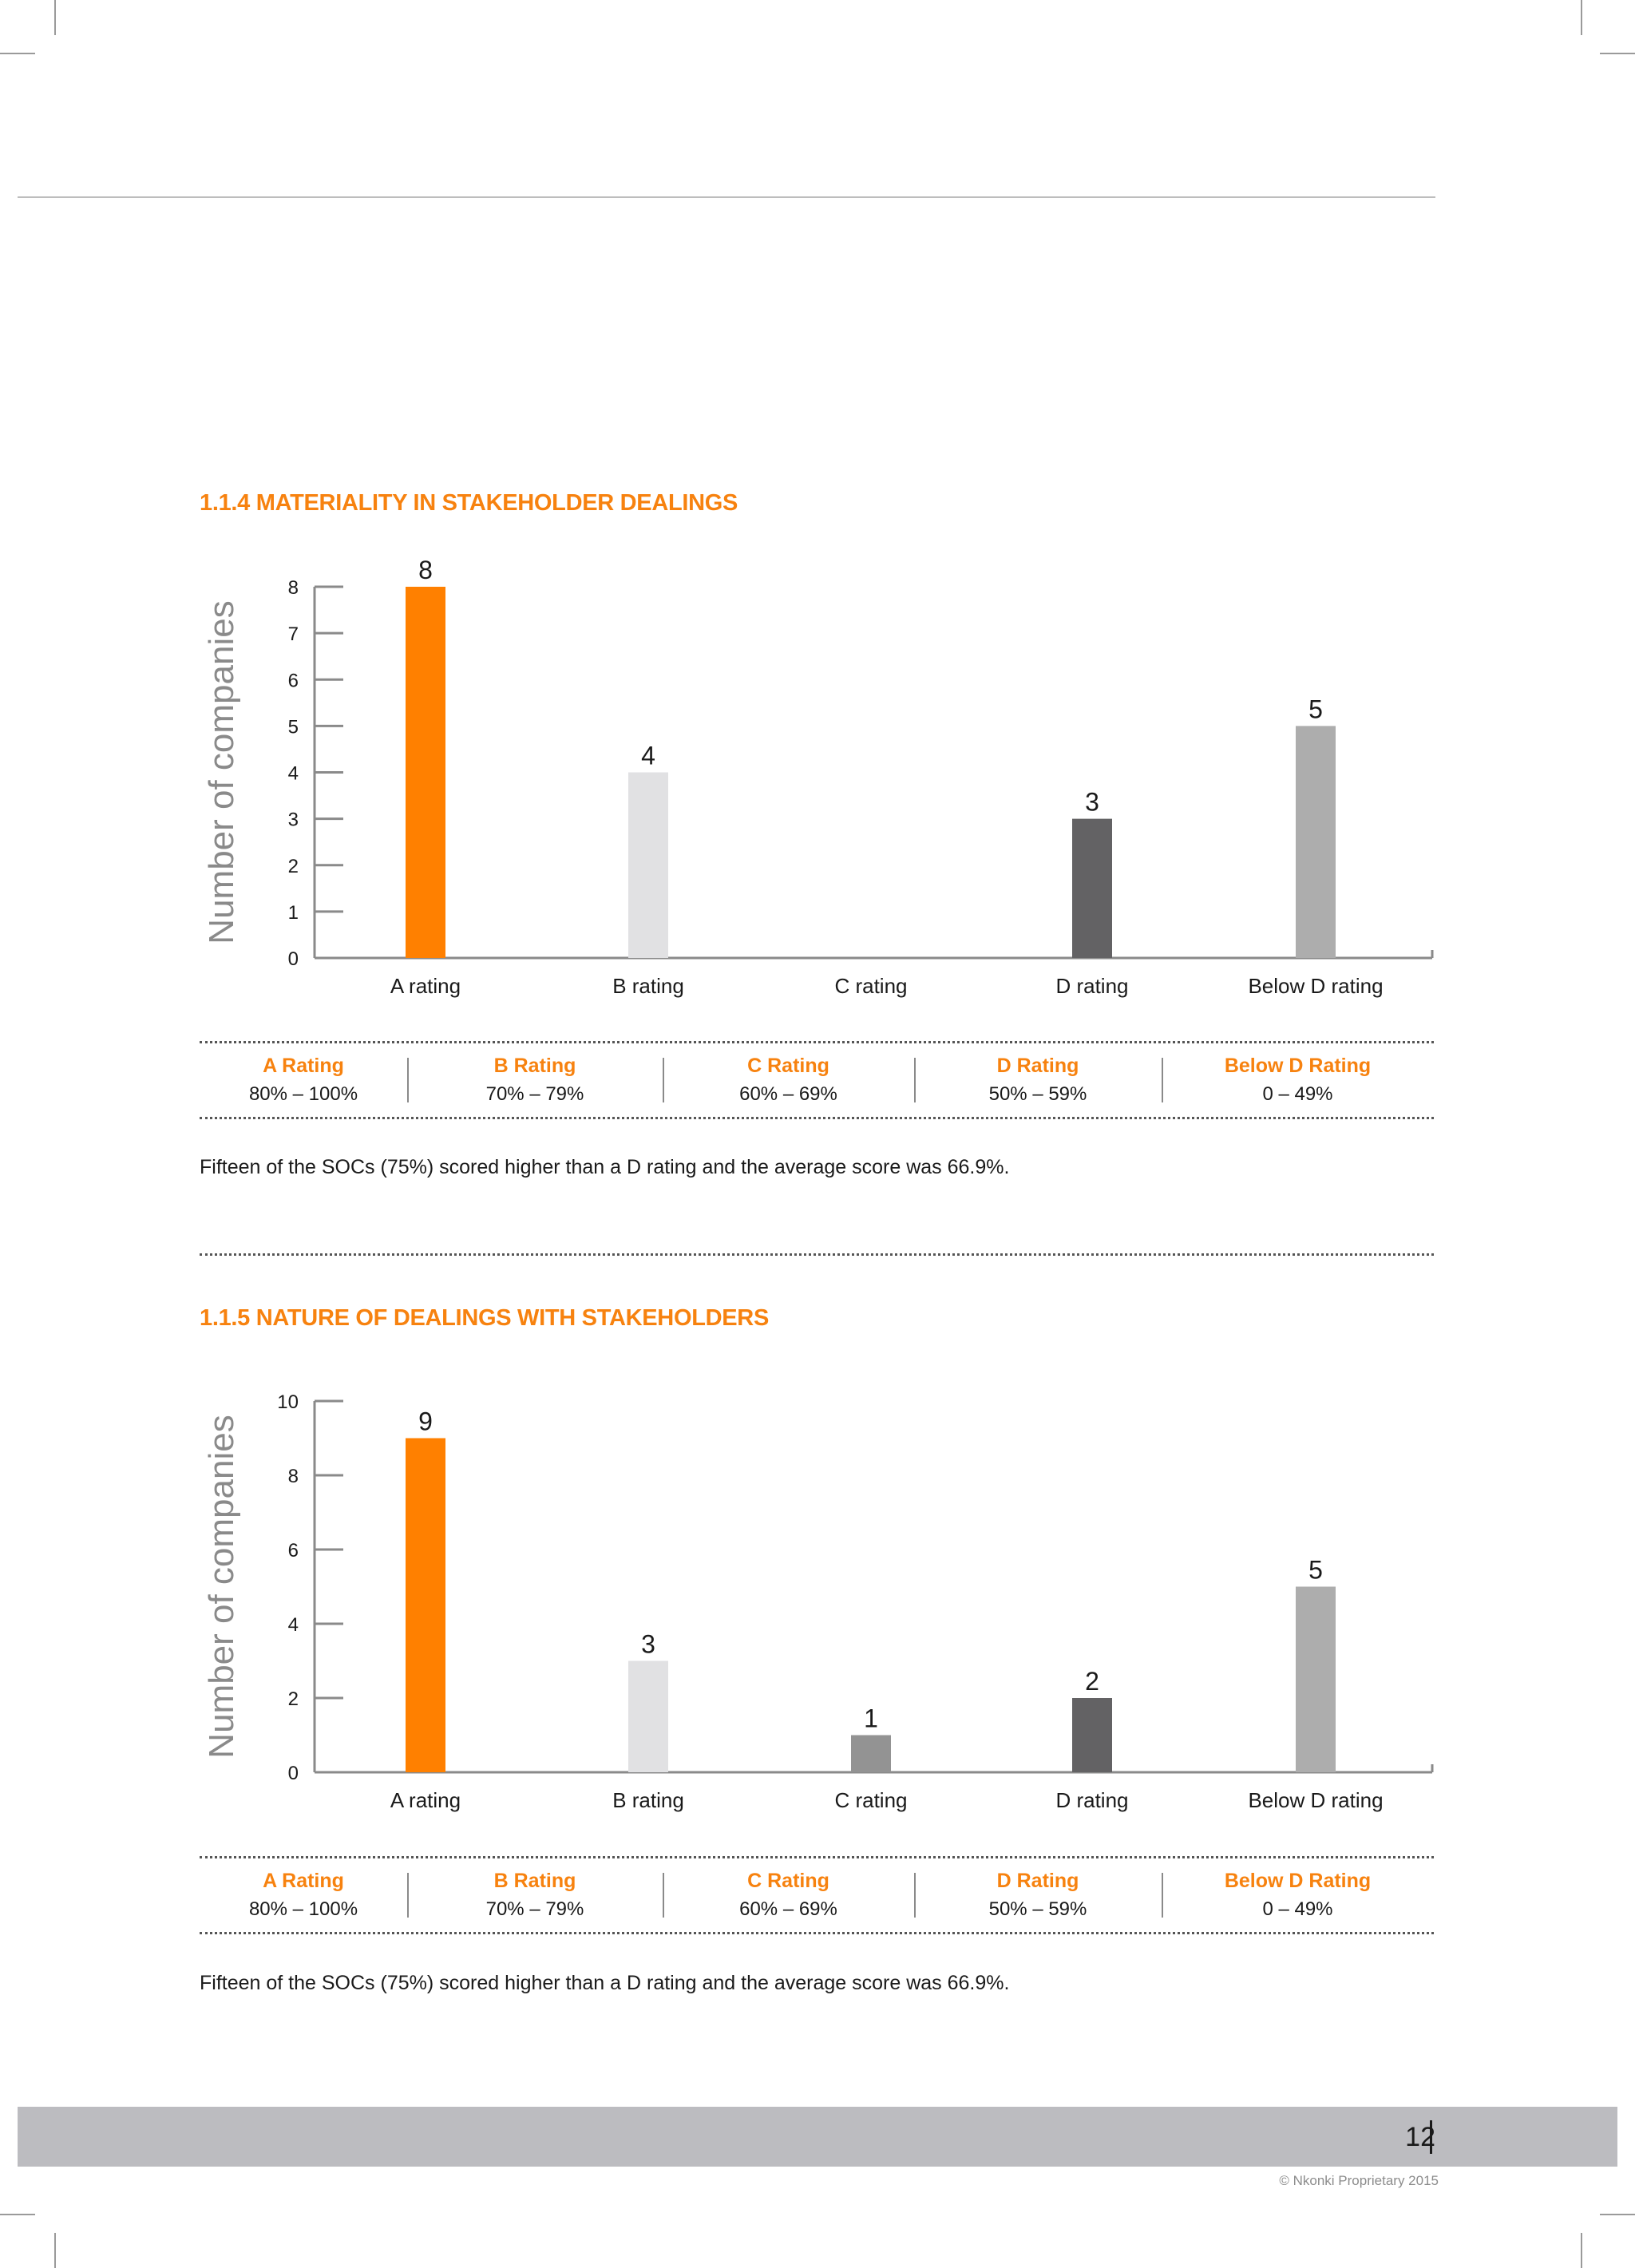 This screenshot has height=2268, width=1635. I want to click on data-label: 9, so click(425, 1421).